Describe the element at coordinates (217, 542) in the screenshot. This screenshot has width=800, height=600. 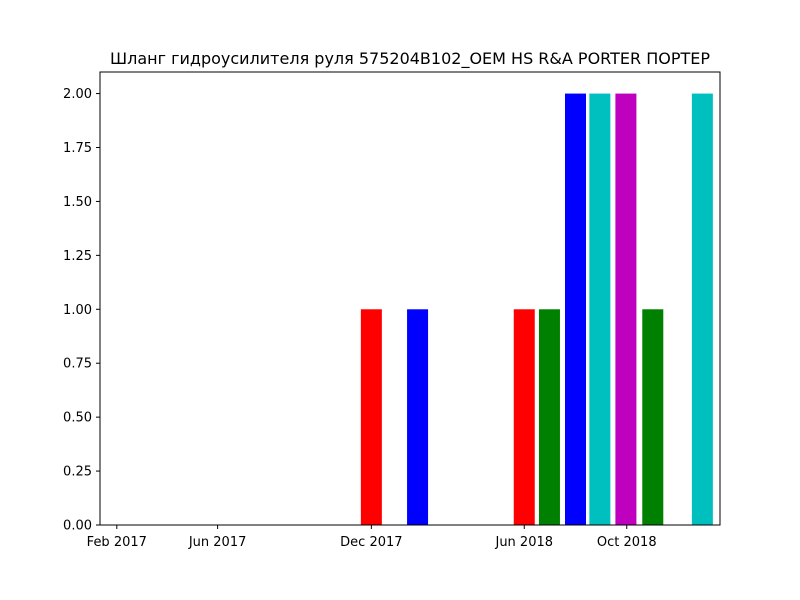
I see `x-tick-label: Jun 2017` at that location.